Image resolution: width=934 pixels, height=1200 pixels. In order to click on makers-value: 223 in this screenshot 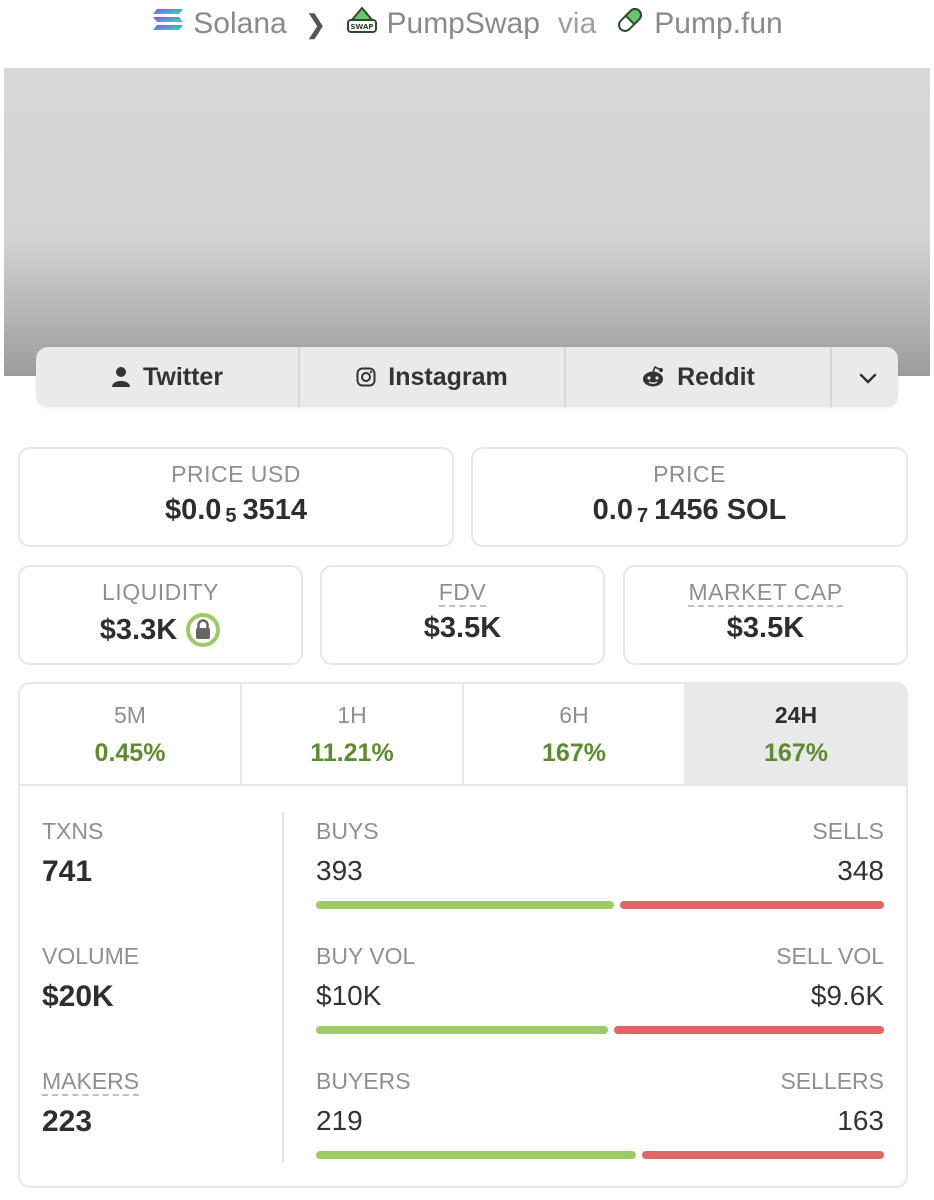, I will do `click(67, 1121)`.